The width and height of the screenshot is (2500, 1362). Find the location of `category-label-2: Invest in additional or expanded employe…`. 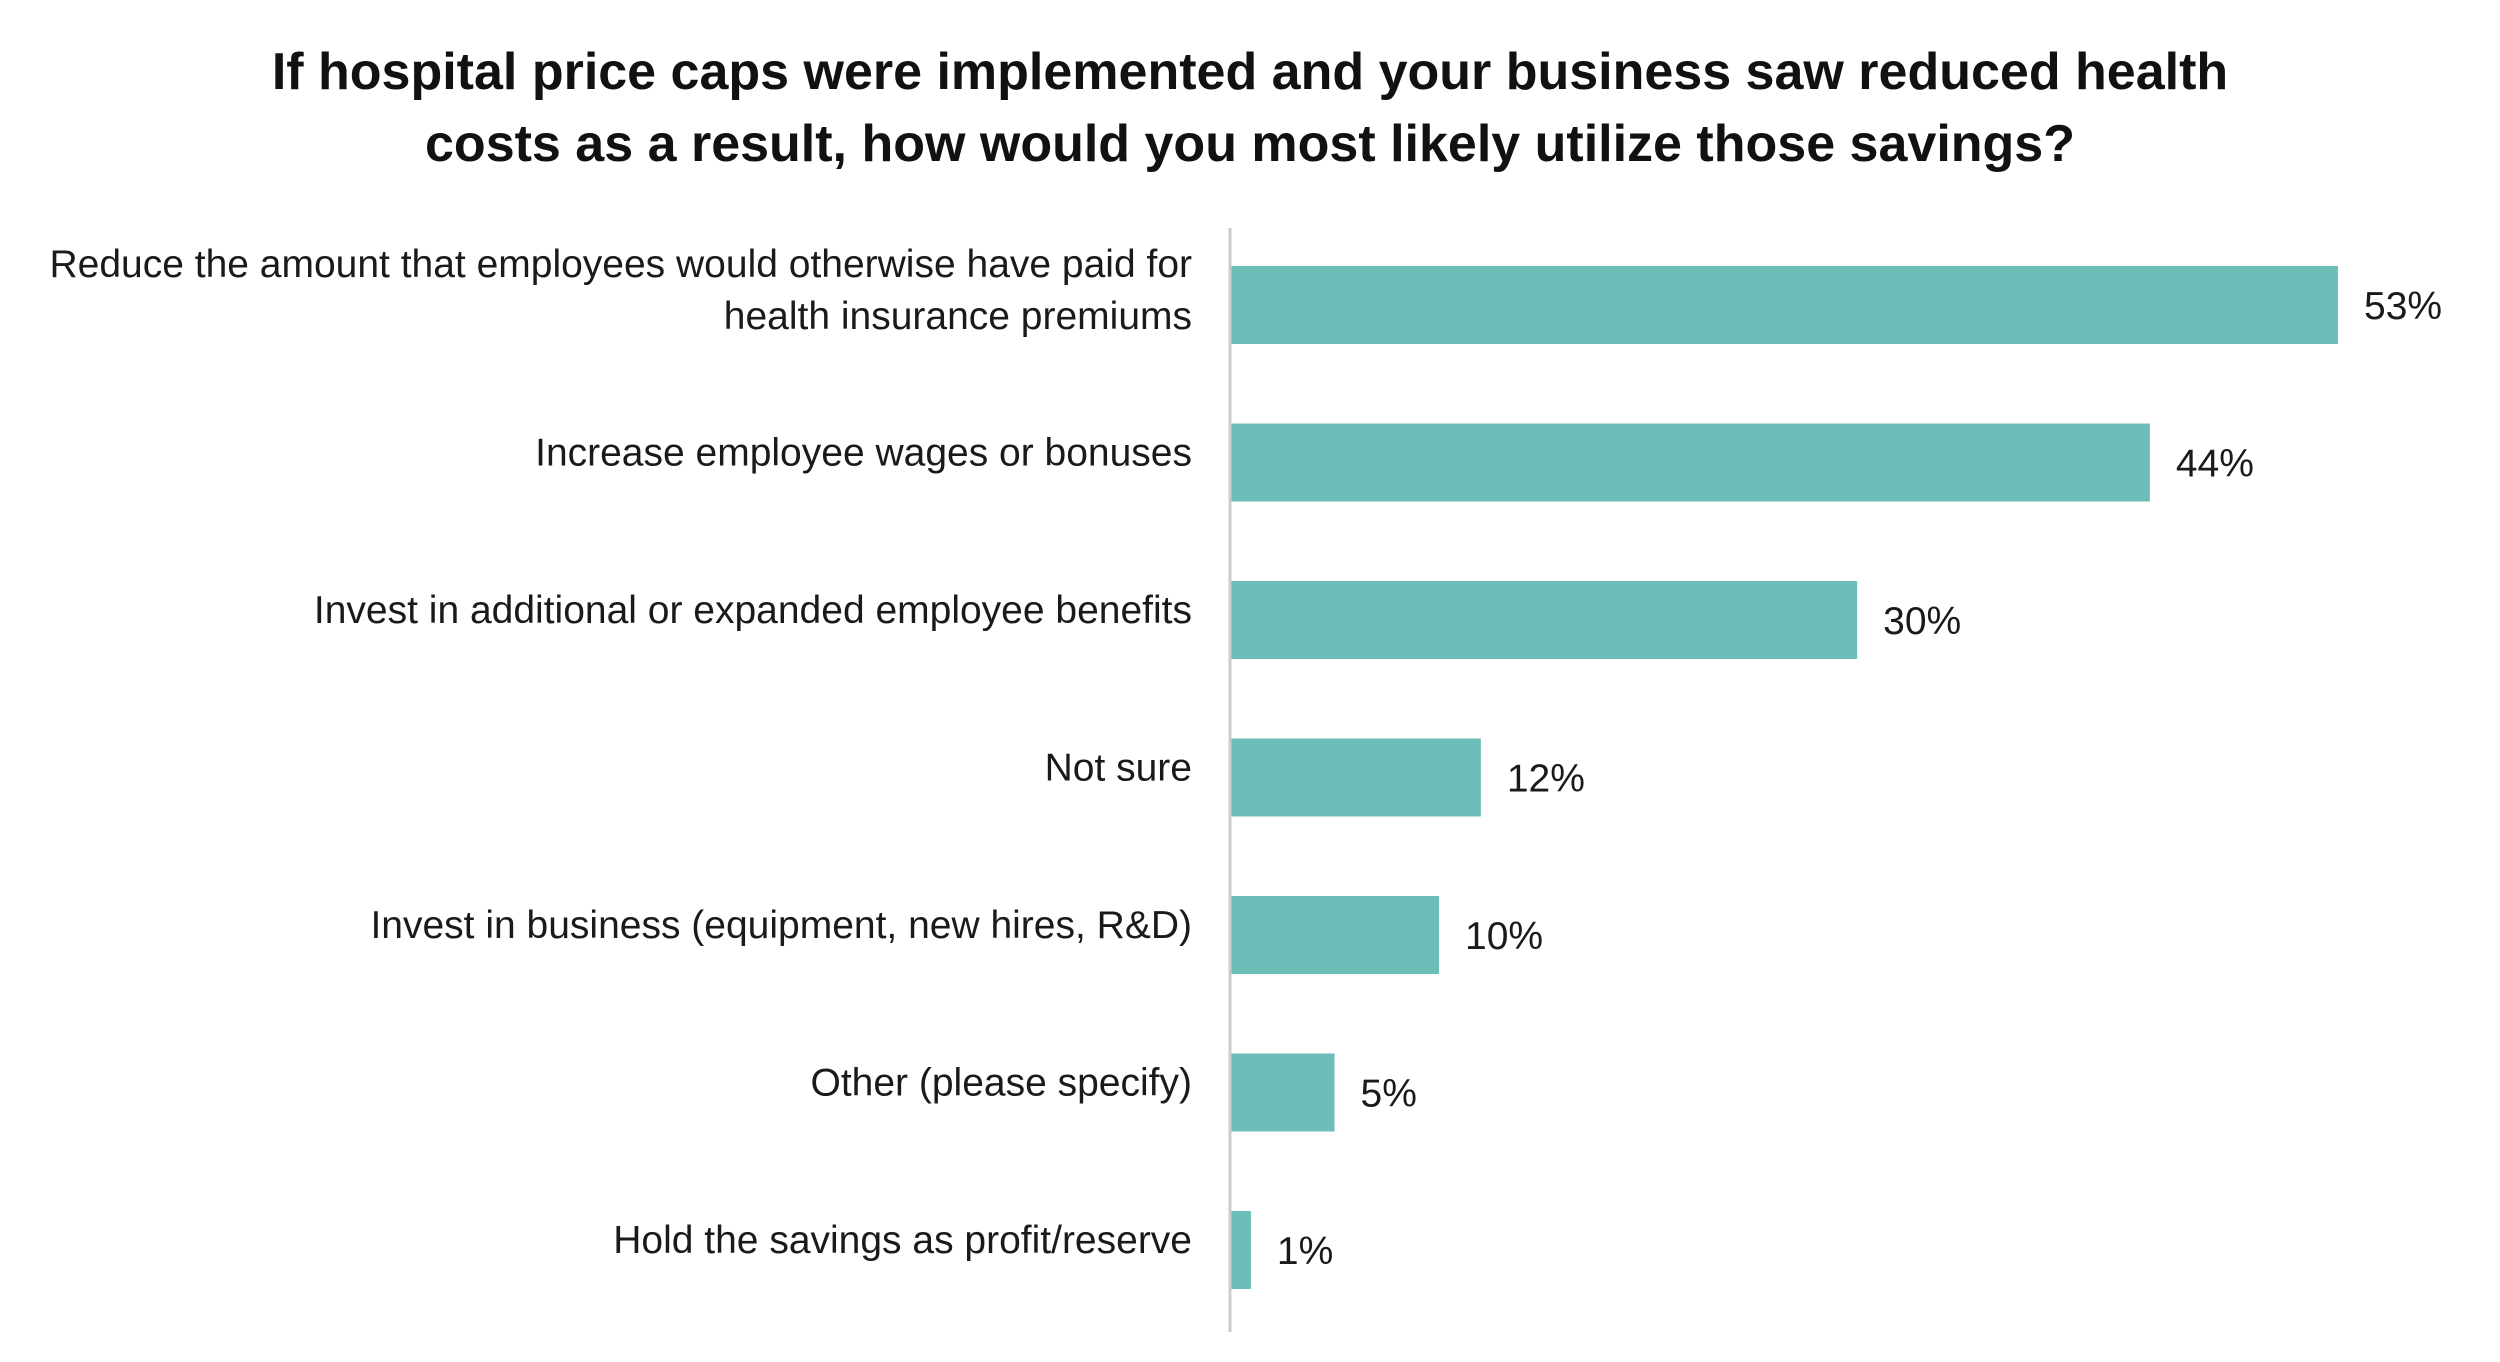

category-label-2: Invest in additional or expanded employe… is located at coordinates (753, 610).